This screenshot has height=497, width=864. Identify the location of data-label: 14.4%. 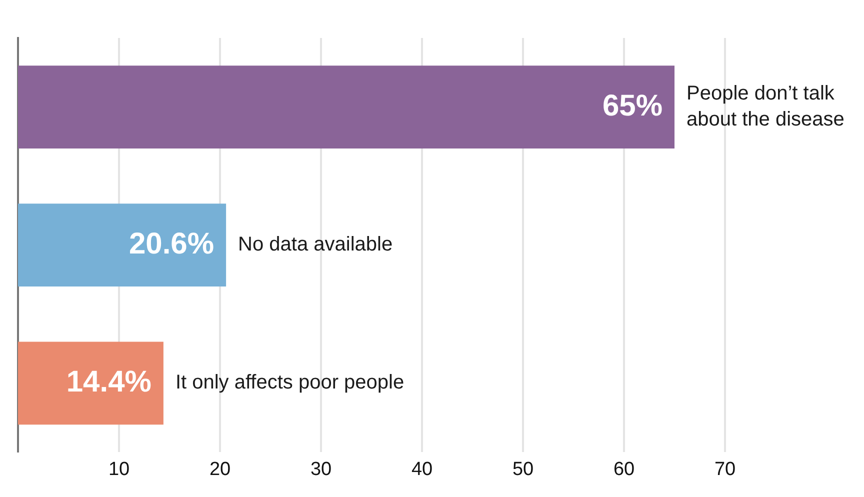
(109, 381).